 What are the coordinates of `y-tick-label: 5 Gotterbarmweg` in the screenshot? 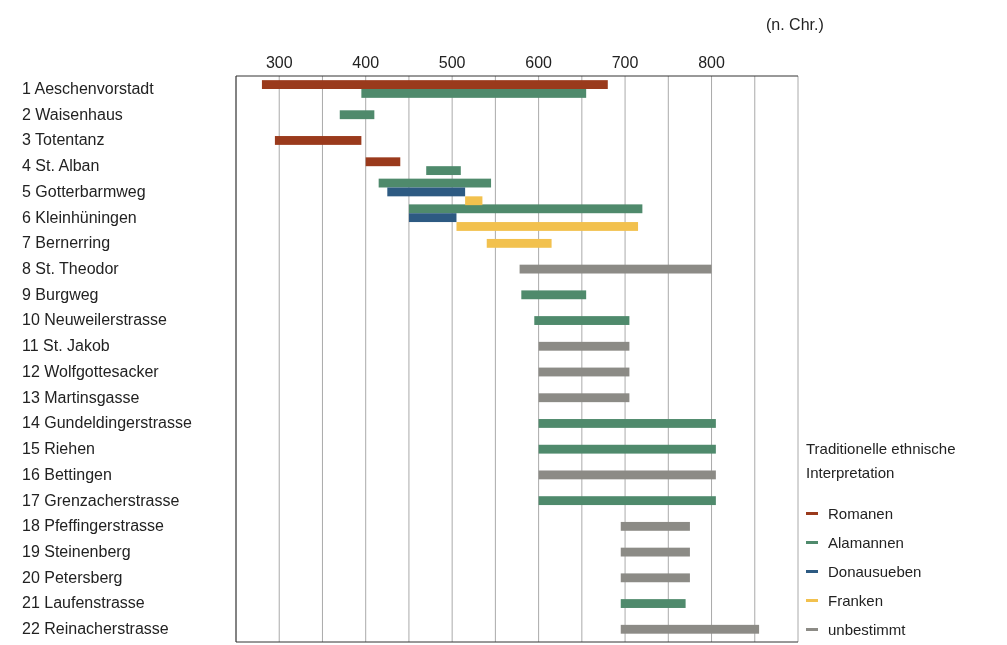 It's located at (84, 191).